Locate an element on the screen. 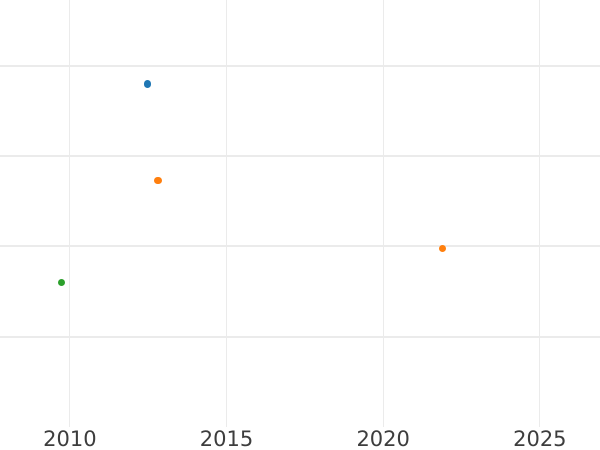  v-gridline-2025 is located at coordinates (540, 213).